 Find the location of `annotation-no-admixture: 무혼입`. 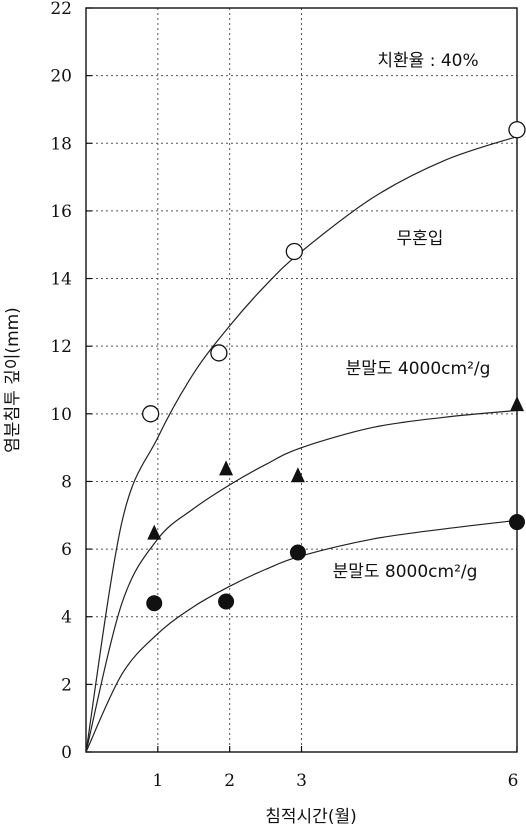

annotation-no-admixture: 무혼입 is located at coordinates (420, 239).